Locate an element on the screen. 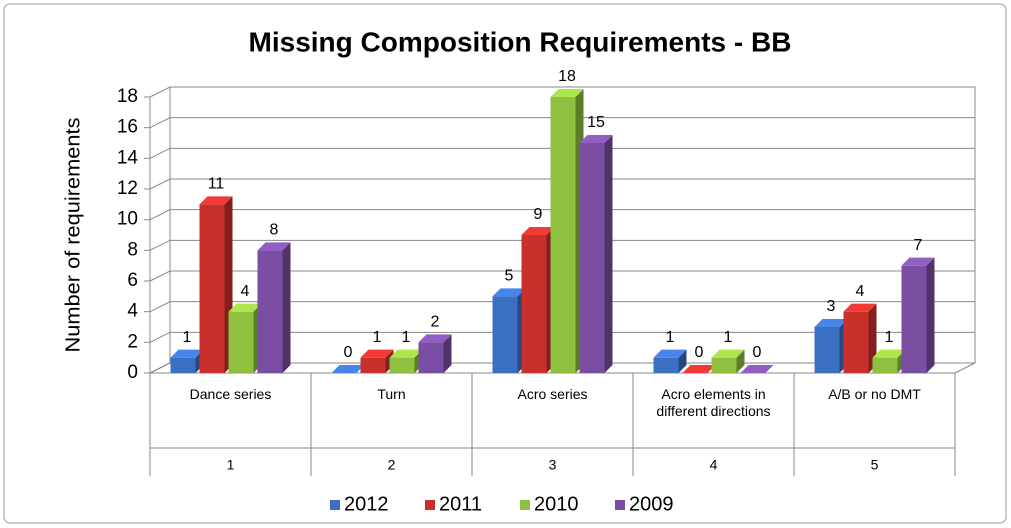 Image resolution: width=1011 pixels, height=528 pixels. x-tick-label: Acro elements in different directions is located at coordinates (713, 402).